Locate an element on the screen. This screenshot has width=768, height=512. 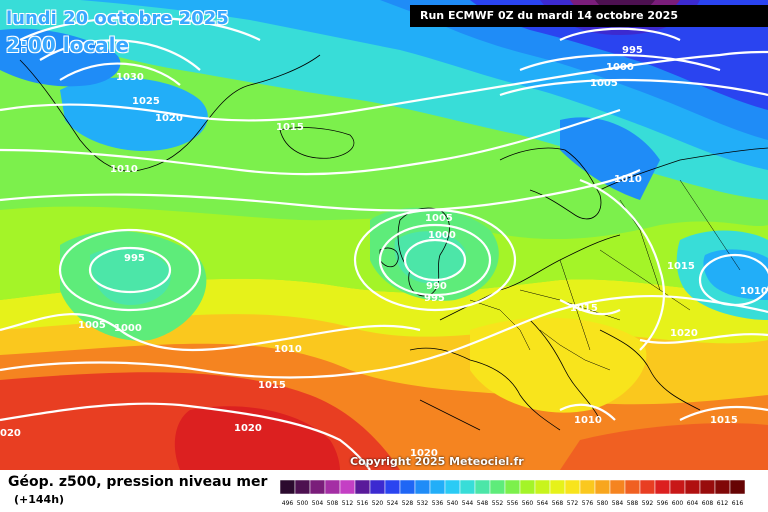
scale-label: 544 is located at coordinates (468, 503).